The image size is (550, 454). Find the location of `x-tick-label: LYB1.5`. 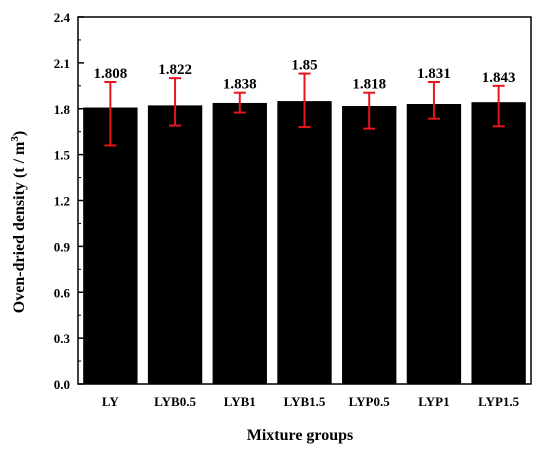

x-tick-label: LYB1.5 is located at coordinates (305, 401).